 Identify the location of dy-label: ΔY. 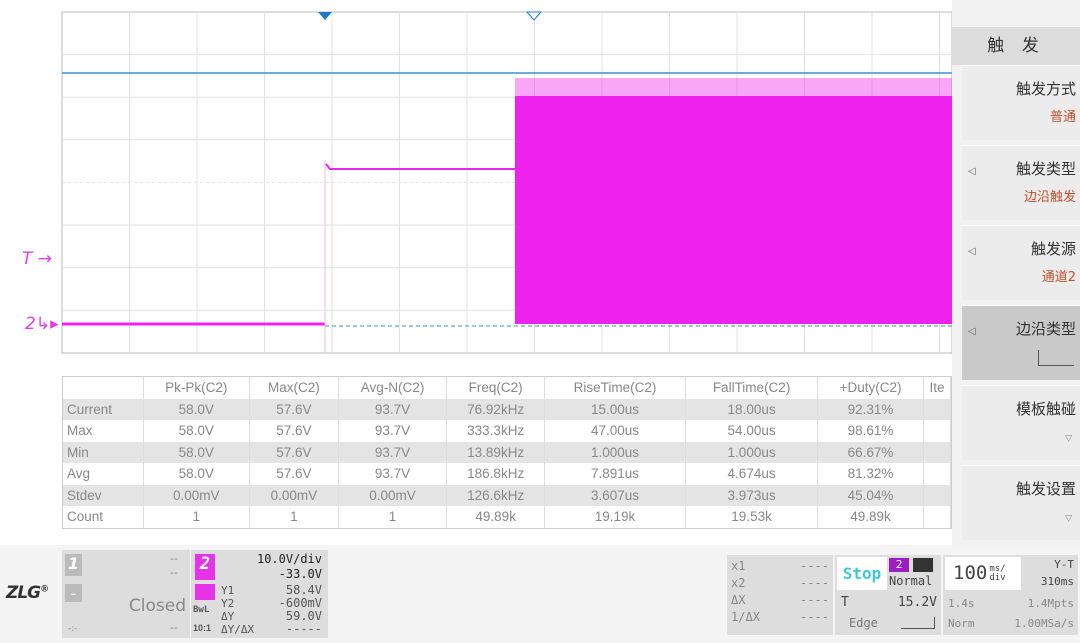
(228, 616).